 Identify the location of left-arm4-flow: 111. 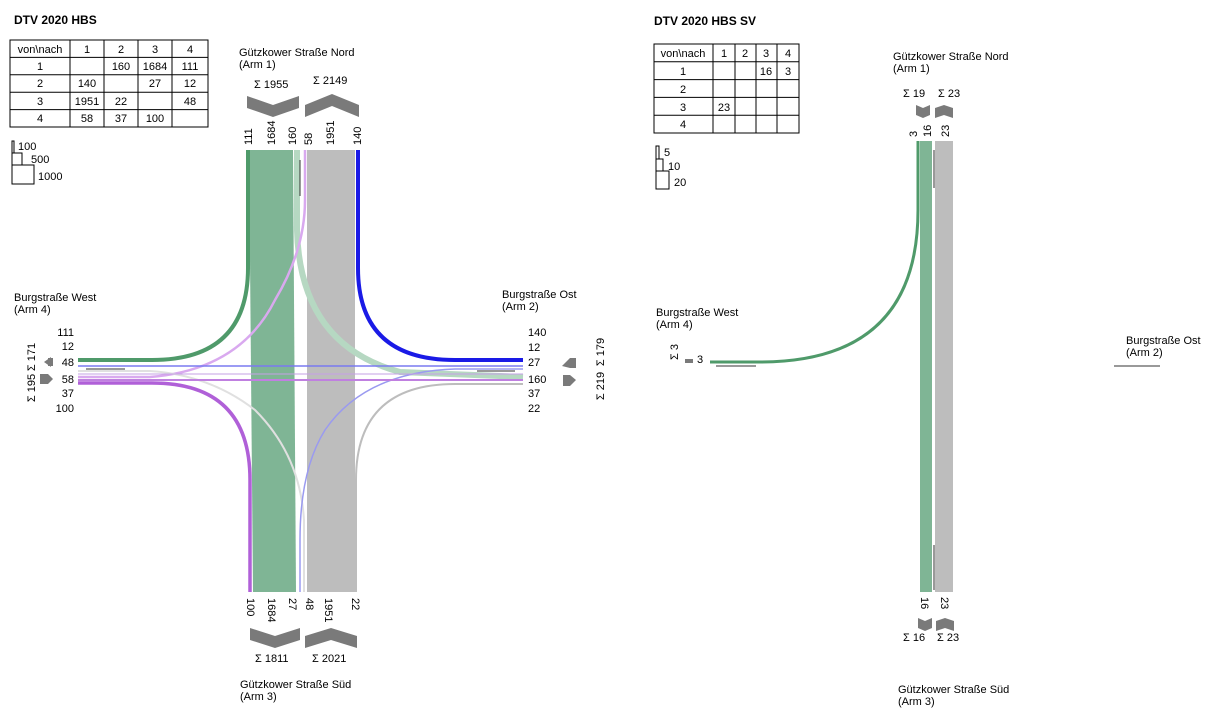
(65, 333).